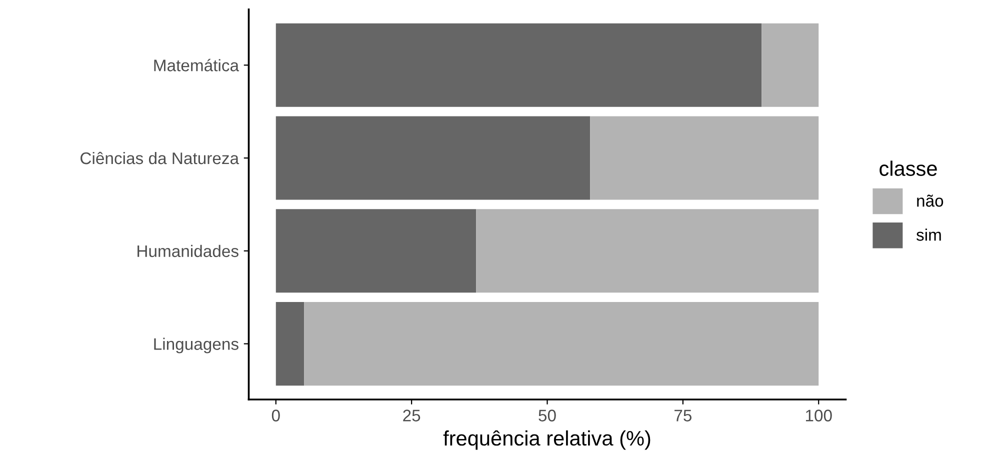  I want to click on x-tick-label: 75, so click(683, 416).